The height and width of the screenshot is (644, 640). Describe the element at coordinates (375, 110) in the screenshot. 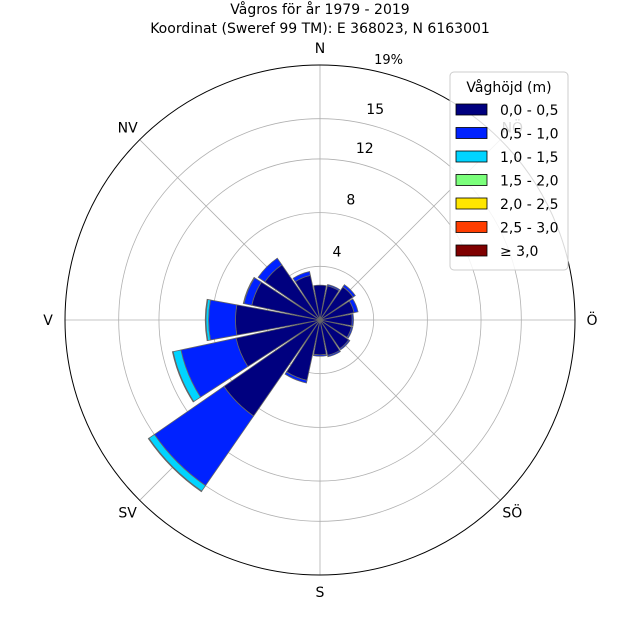

I see `radial-tick-label-3: 15` at that location.